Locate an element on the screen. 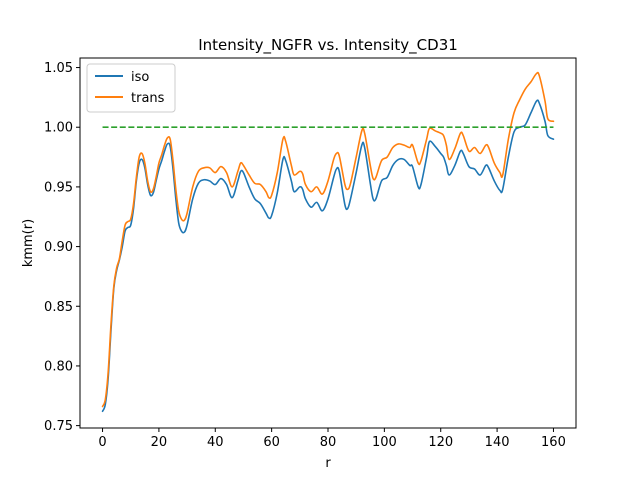 Image resolution: width=640 pixels, height=480 pixels. legend-label-trans: trans is located at coordinates (148, 98).